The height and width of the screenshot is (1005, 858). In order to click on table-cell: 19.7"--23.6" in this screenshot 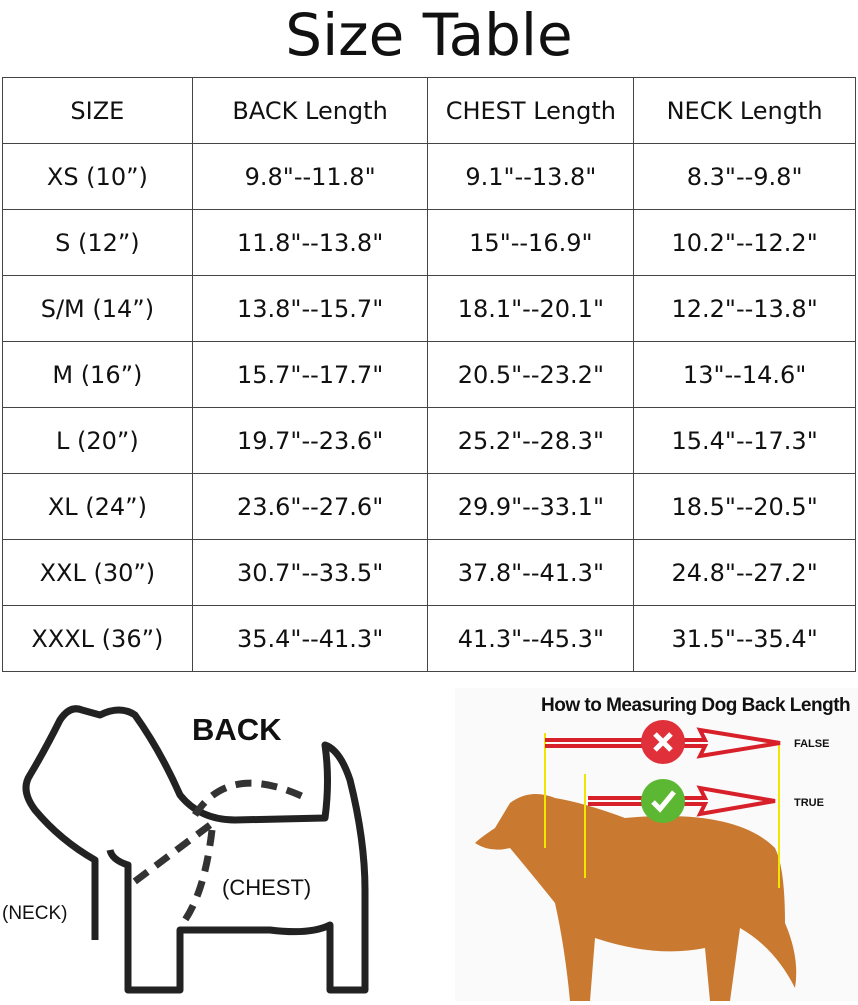, I will do `click(310, 440)`.